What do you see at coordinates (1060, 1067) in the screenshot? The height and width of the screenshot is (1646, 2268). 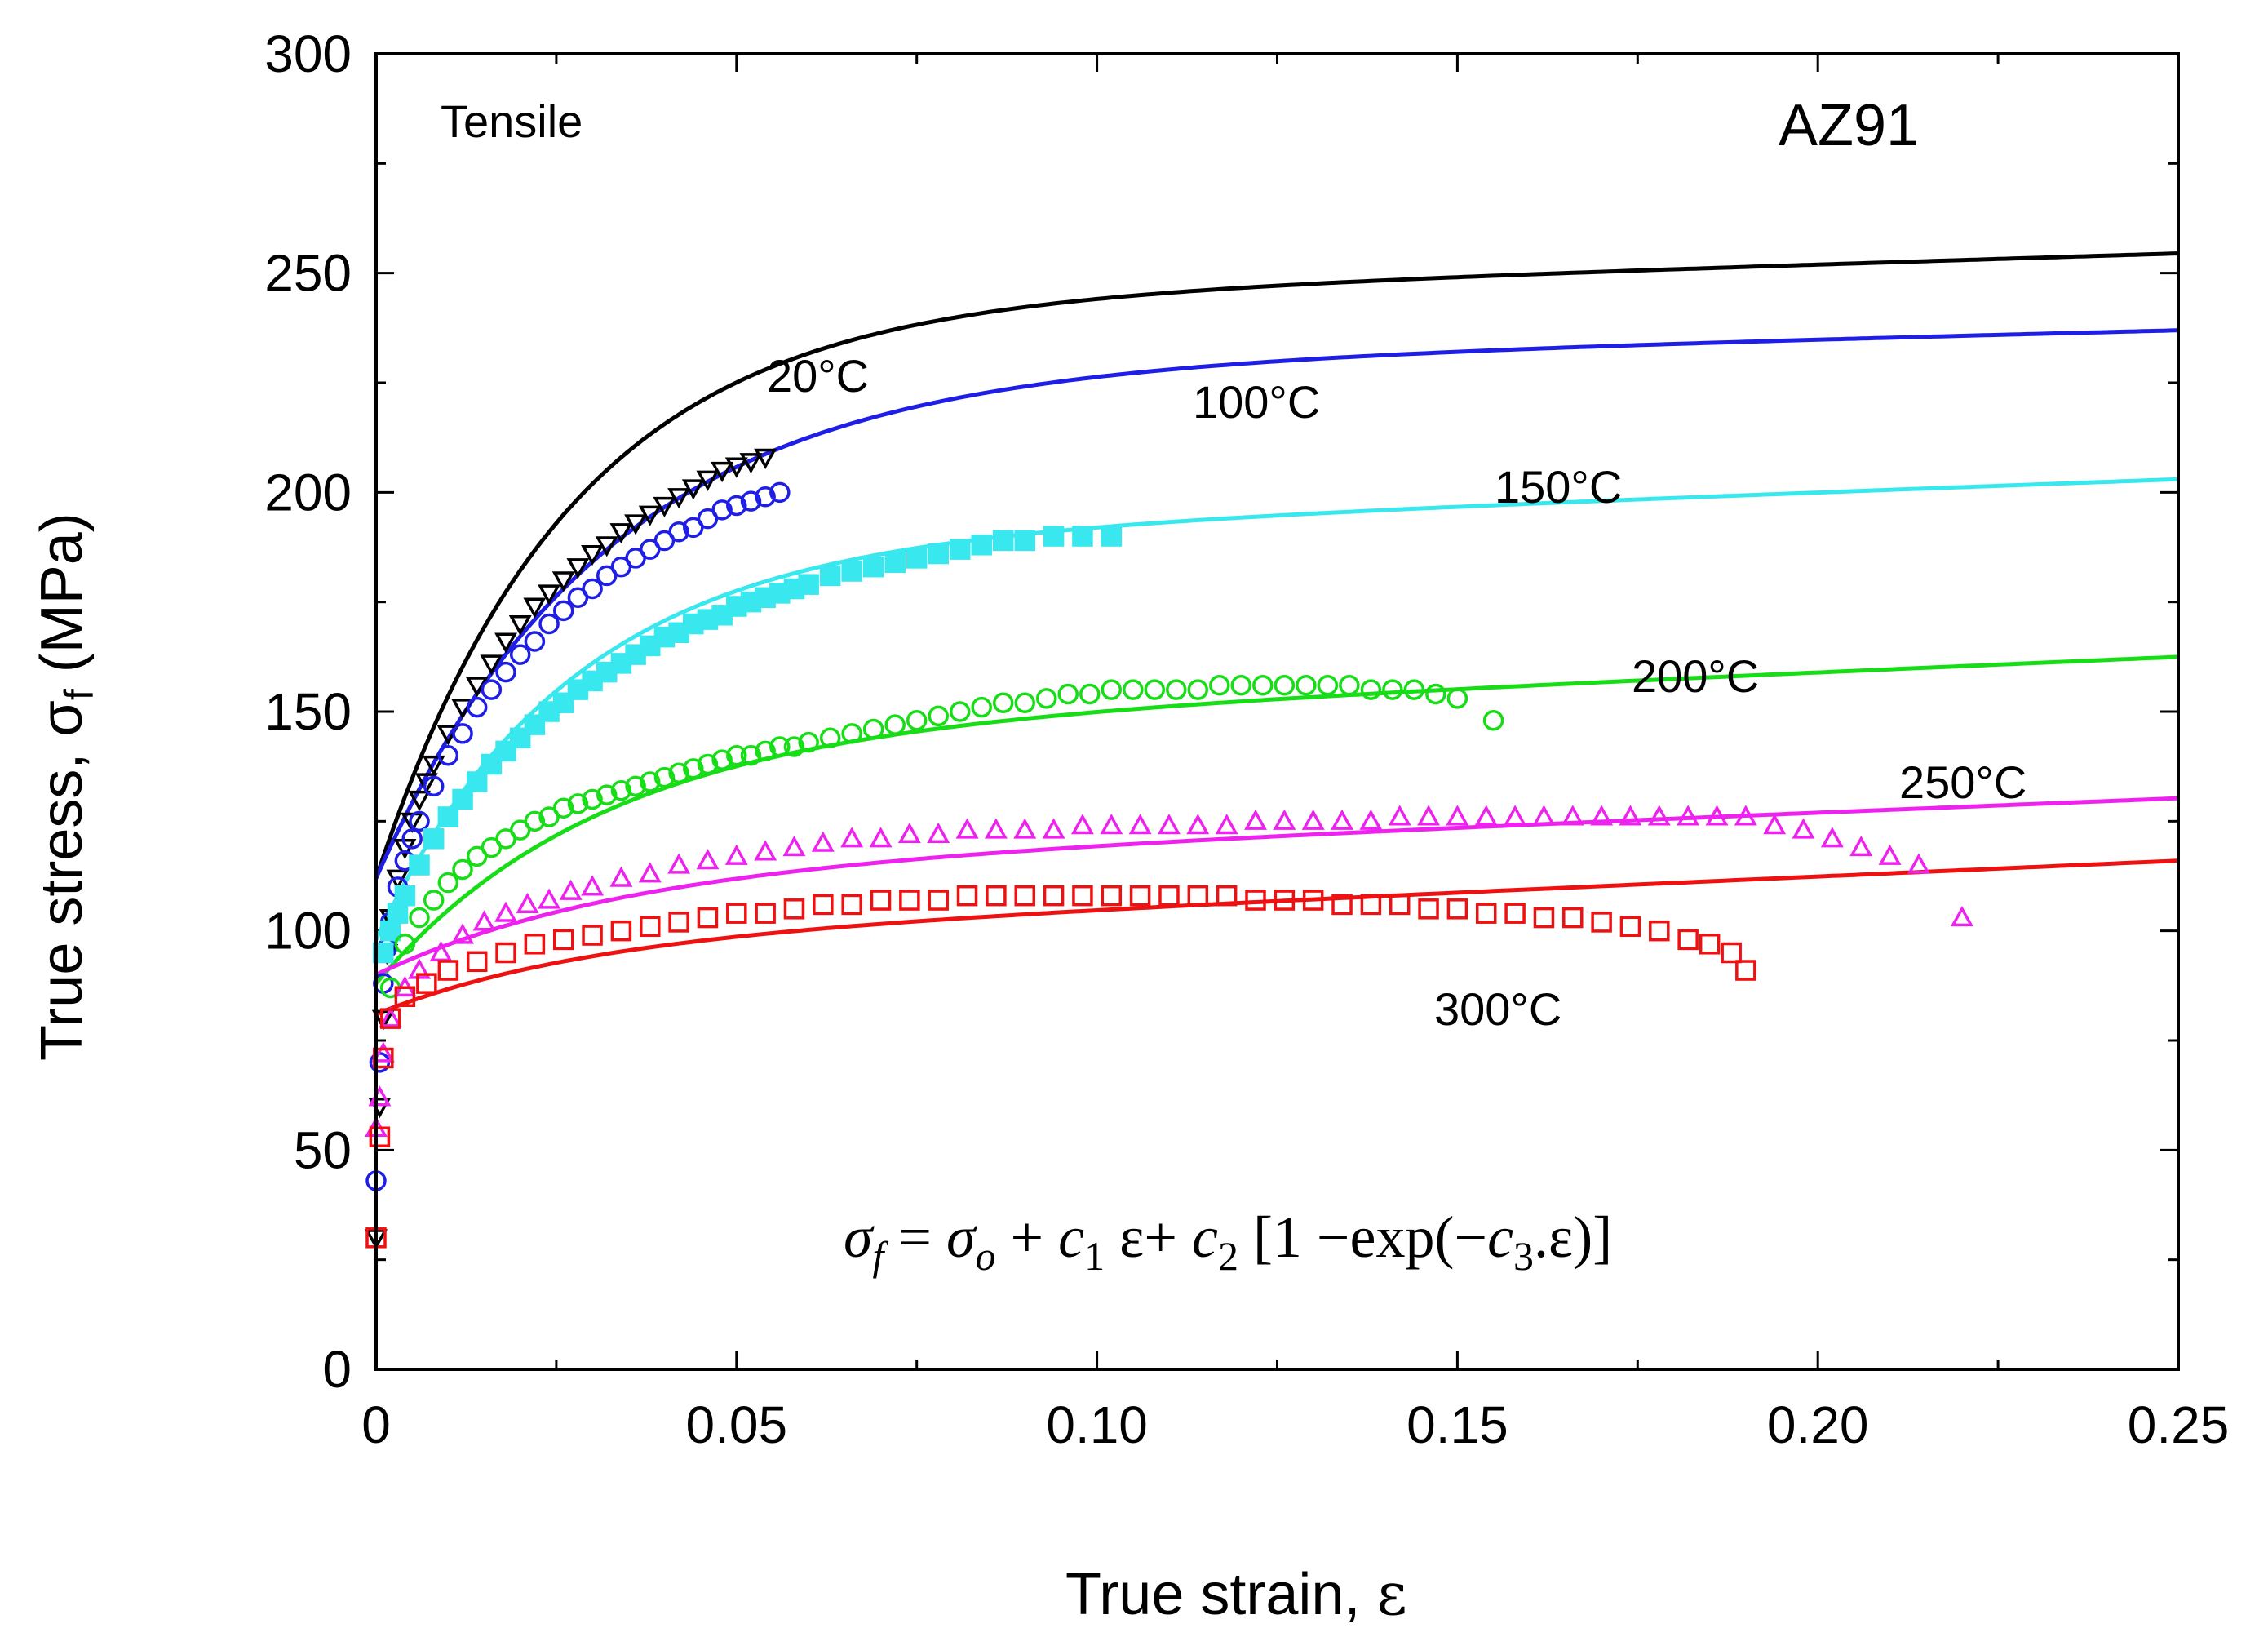 I see `series-5-points` at bounding box center [1060, 1067].